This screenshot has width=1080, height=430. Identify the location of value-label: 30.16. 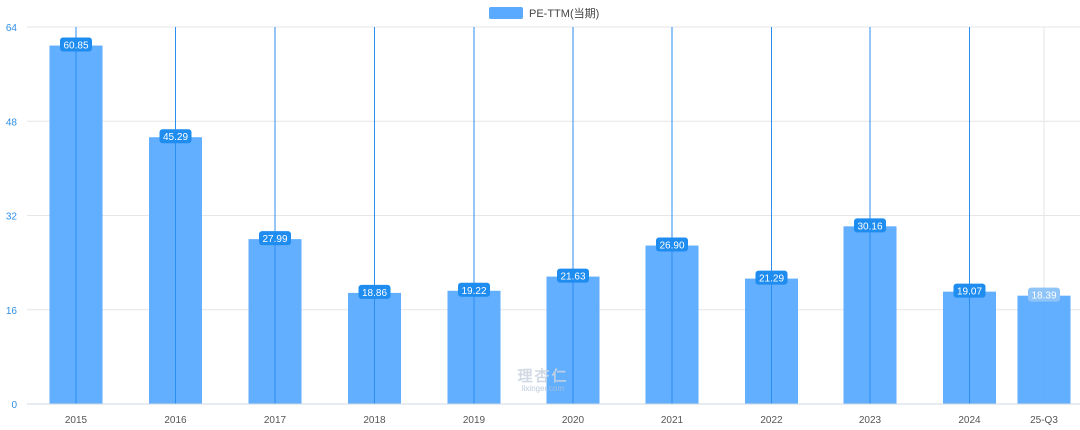
(869, 226).